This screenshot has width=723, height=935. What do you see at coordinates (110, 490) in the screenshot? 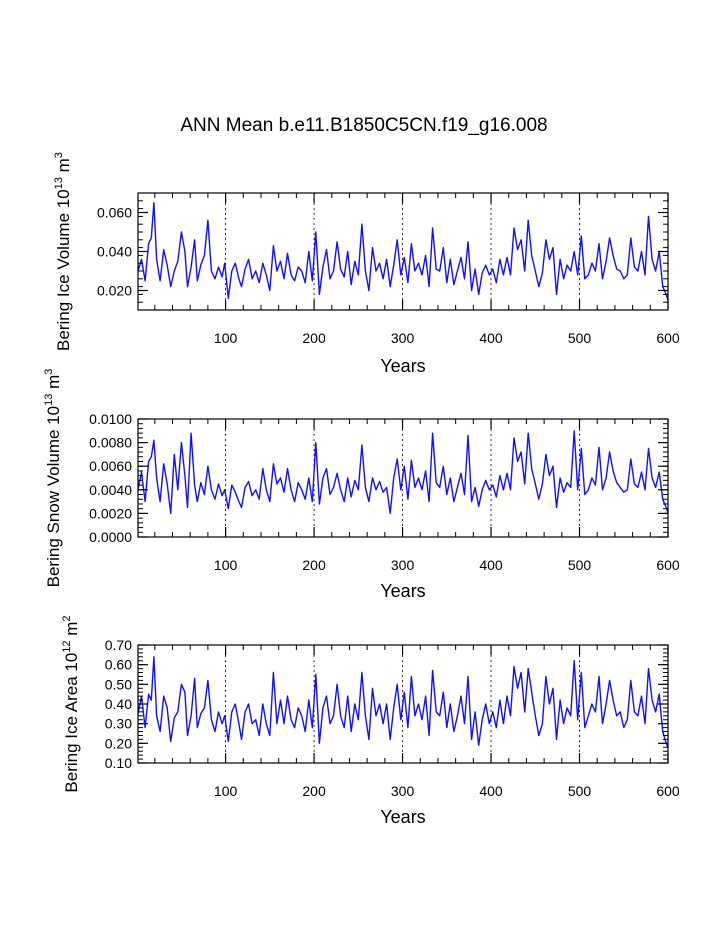
I see `y-tick-label: 0.0040` at bounding box center [110, 490].